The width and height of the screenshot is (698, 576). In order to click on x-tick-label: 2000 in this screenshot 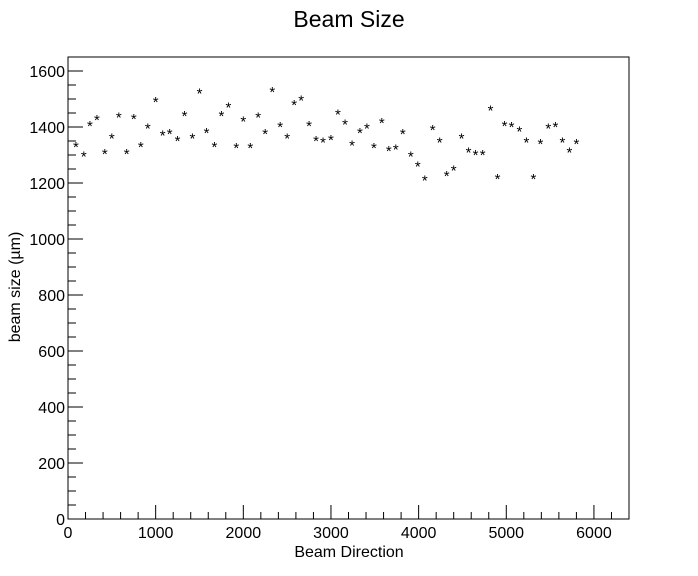, I will do `click(244, 533)`.